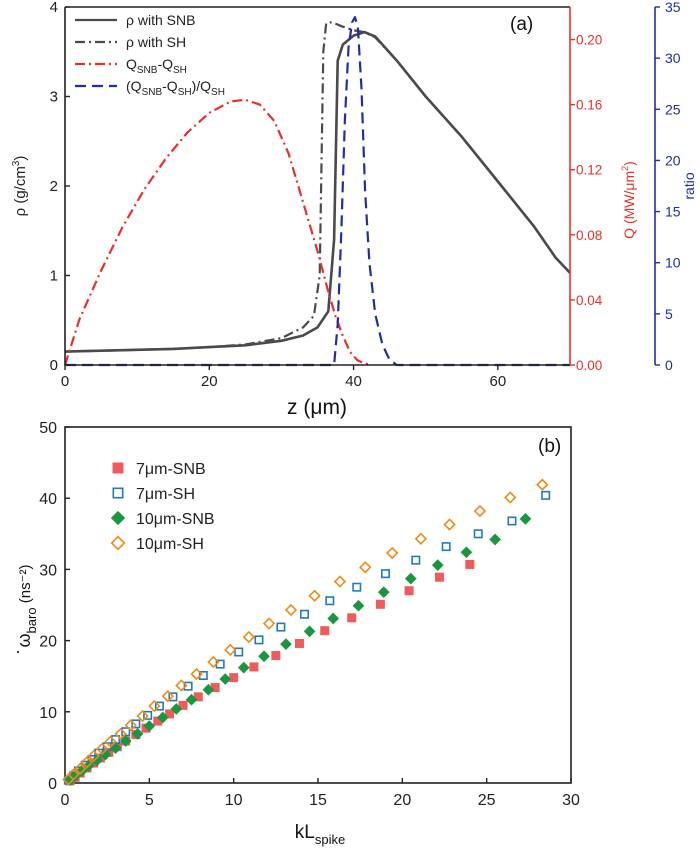 The image size is (700, 852). Describe the element at coordinates (65, 381) in the screenshot. I see `panel-a-x-tick-label: 0` at that location.